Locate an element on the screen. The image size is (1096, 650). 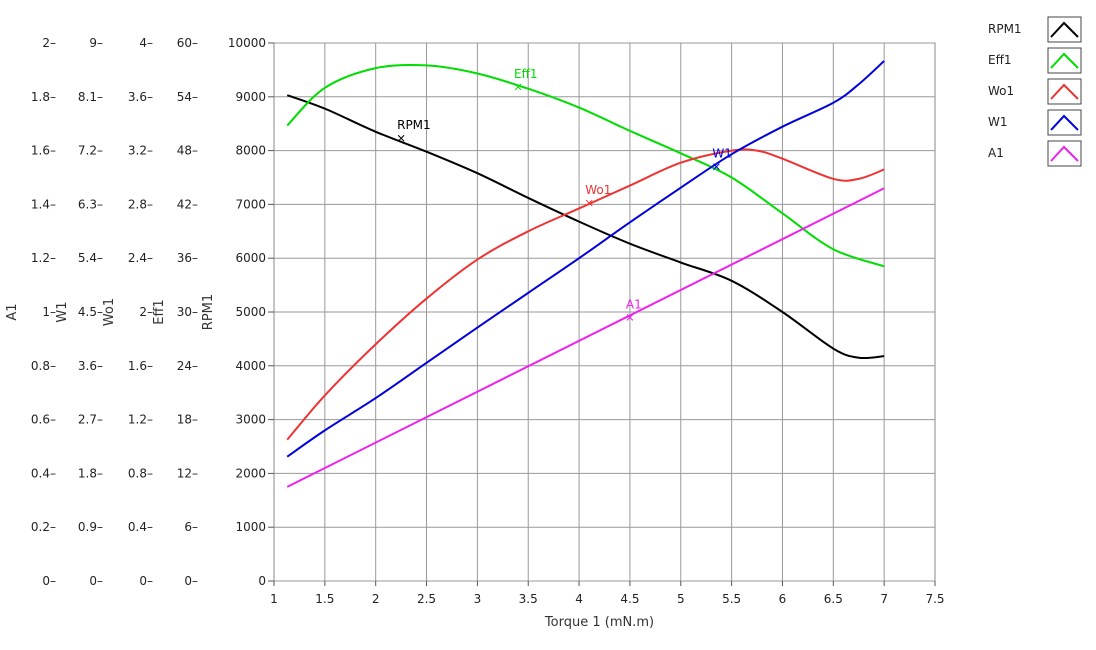
legend: RPM1 Eff1 Wo1 W1 A1 is located at coordinates (1035, 91).